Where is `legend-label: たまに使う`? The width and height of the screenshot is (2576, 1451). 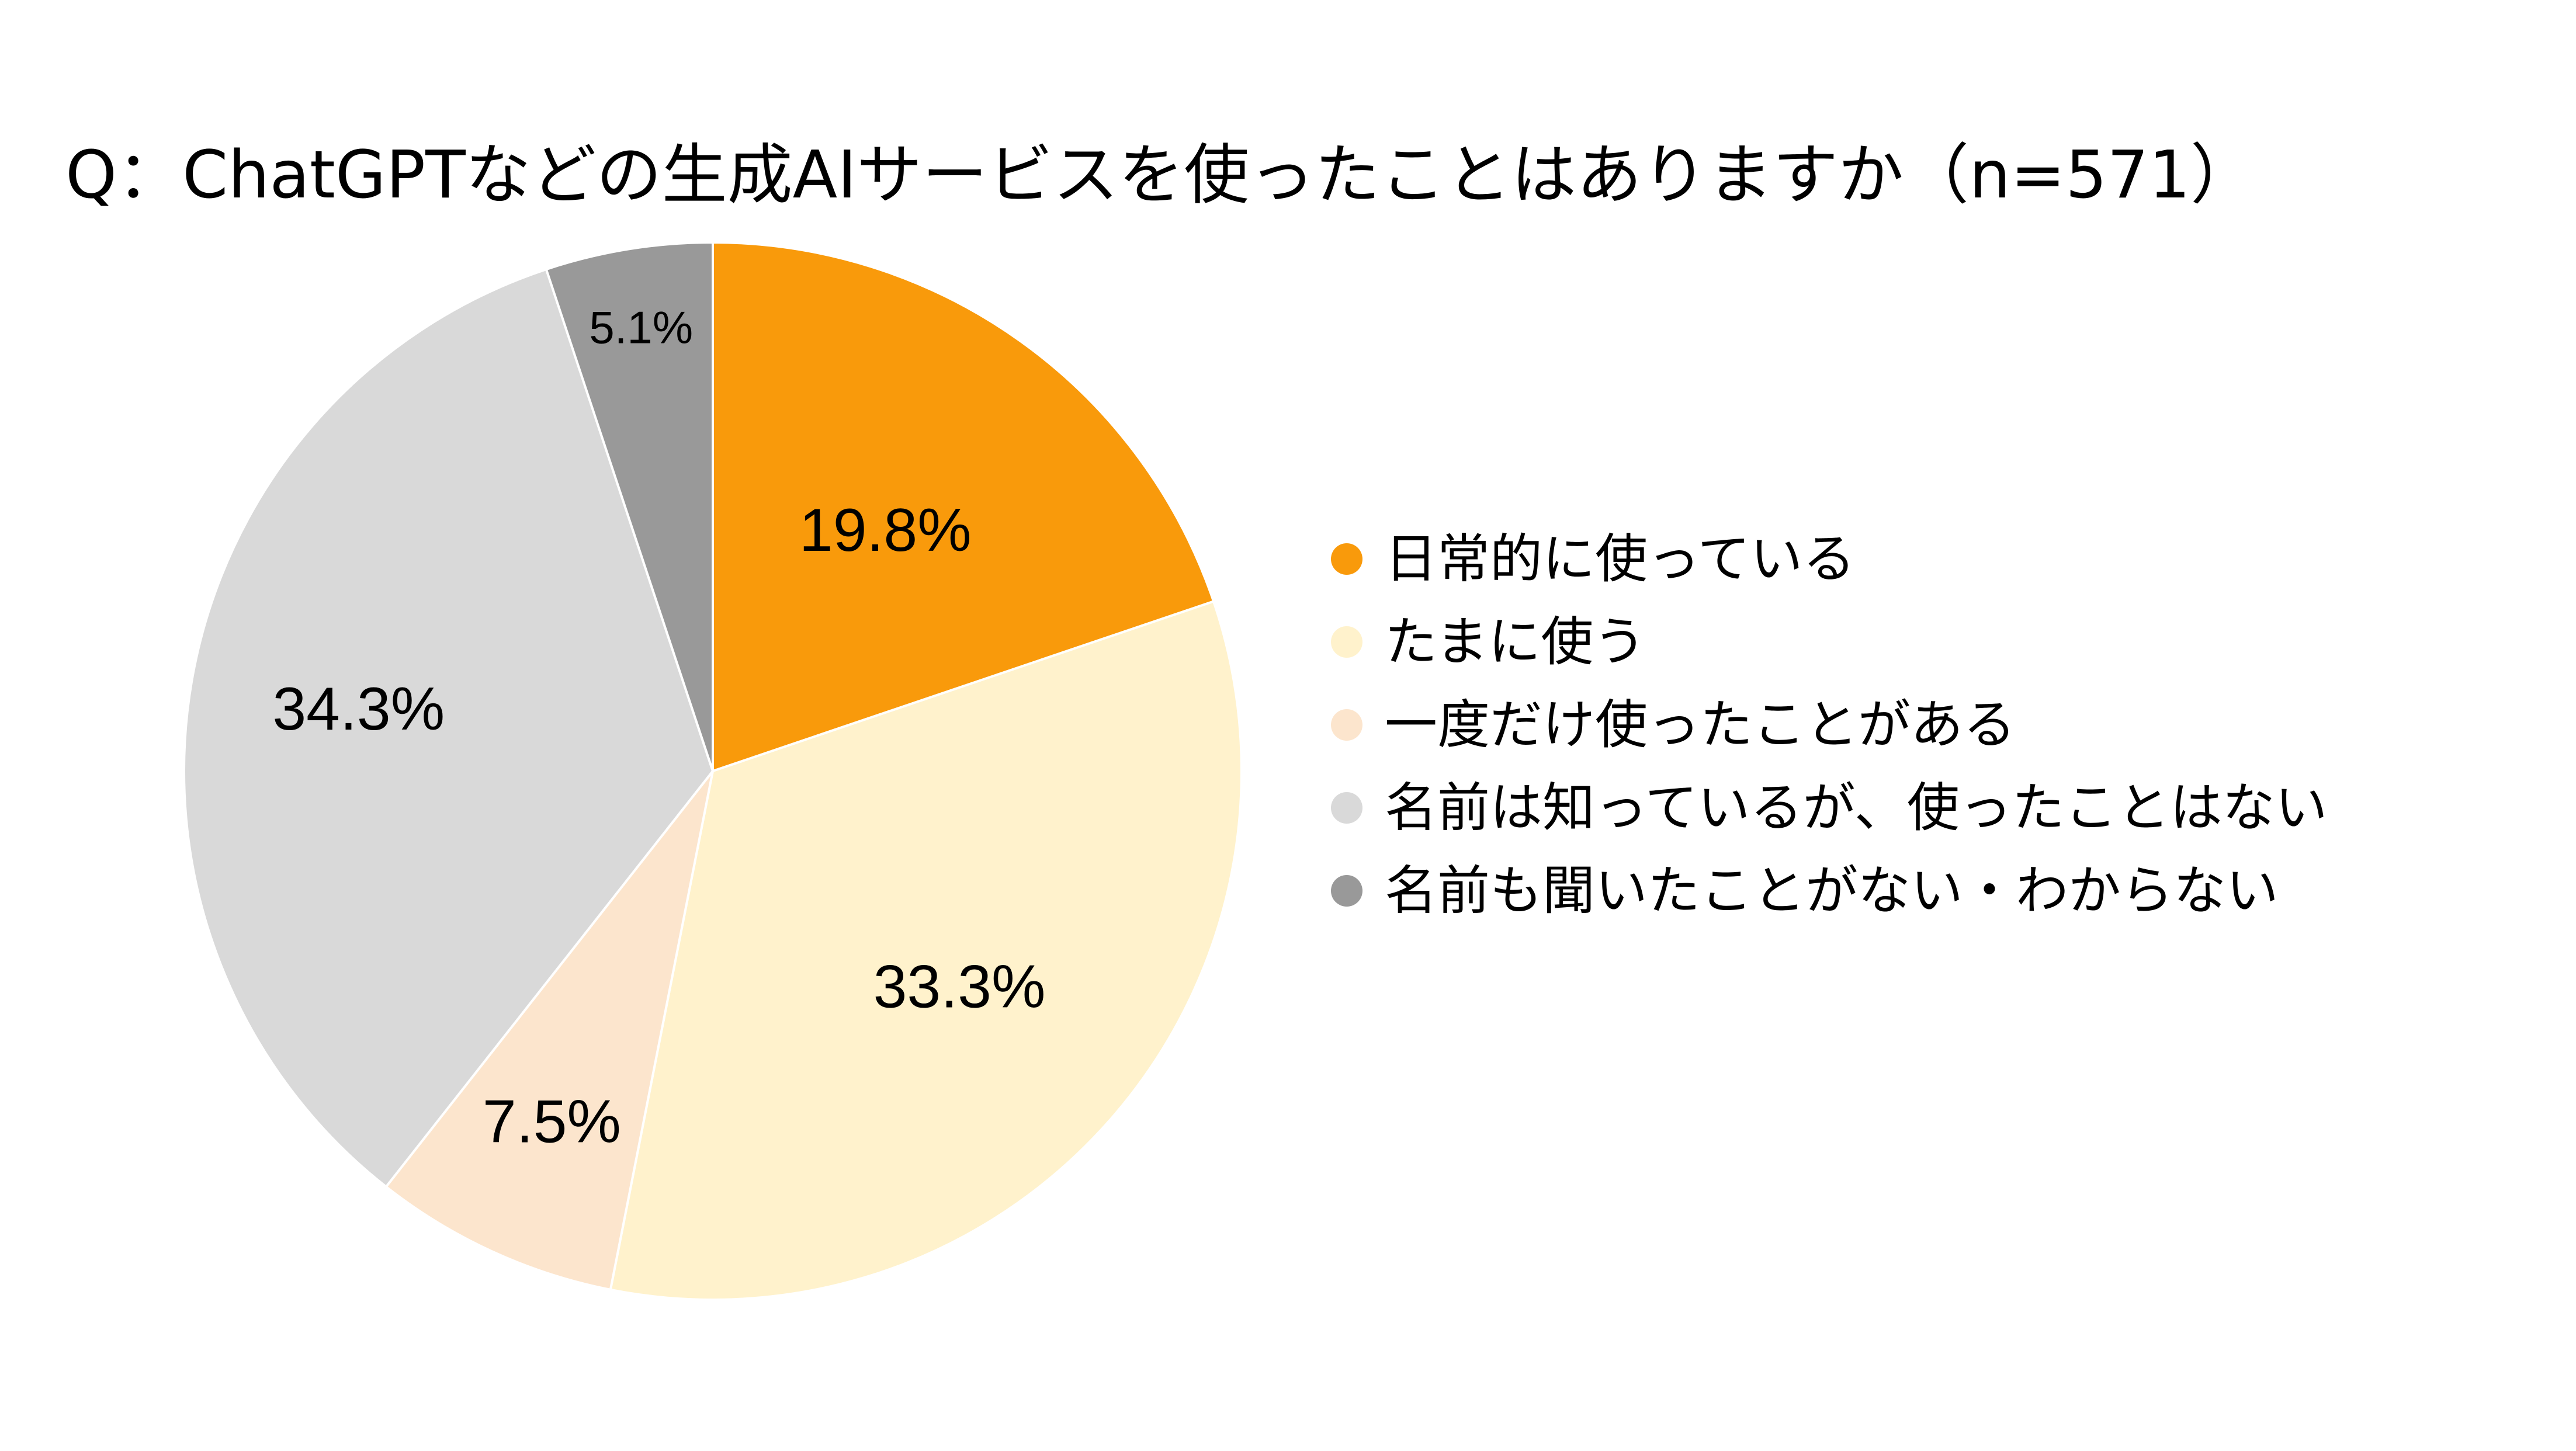 legend-label: たまに使う is located at coordinates (1515, 642).